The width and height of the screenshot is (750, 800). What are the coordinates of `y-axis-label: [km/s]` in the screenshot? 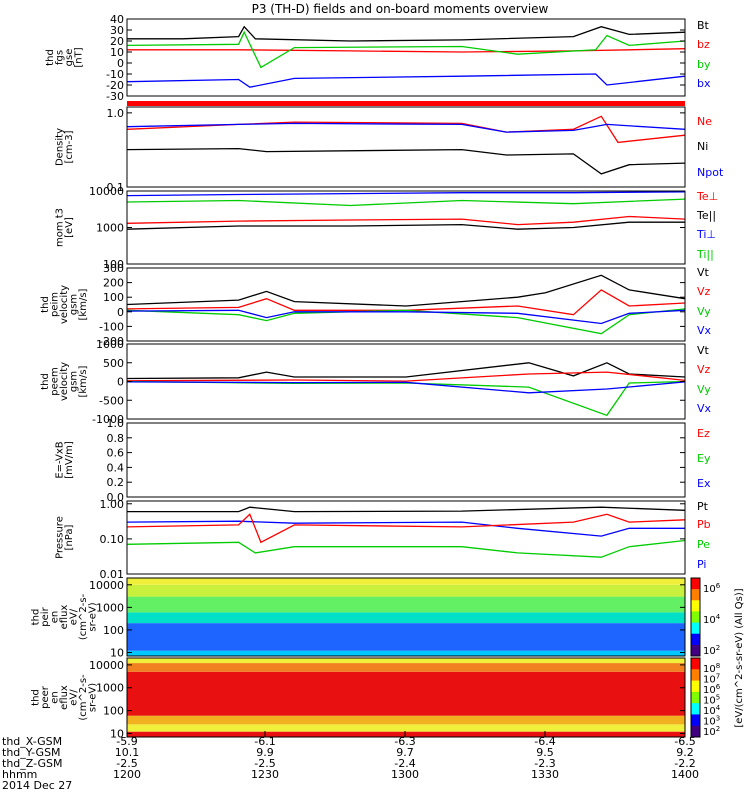 It's located at (83, 304).